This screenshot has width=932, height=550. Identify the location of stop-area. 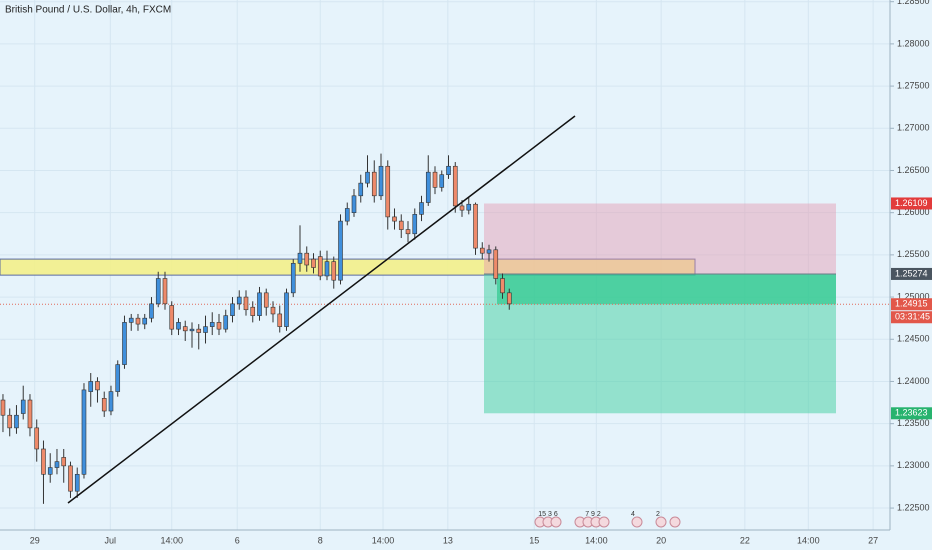
(660, 238).